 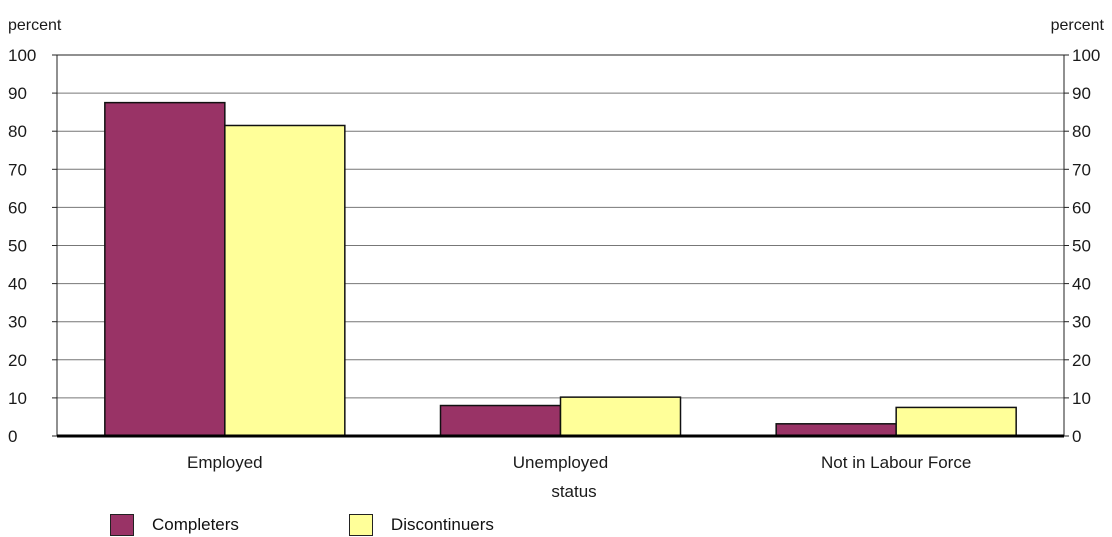 What do you see at coordinates (620, 416) in the screenshot?
I see `bar-discontinuers-unemployed` at bounding box center [620, 416].